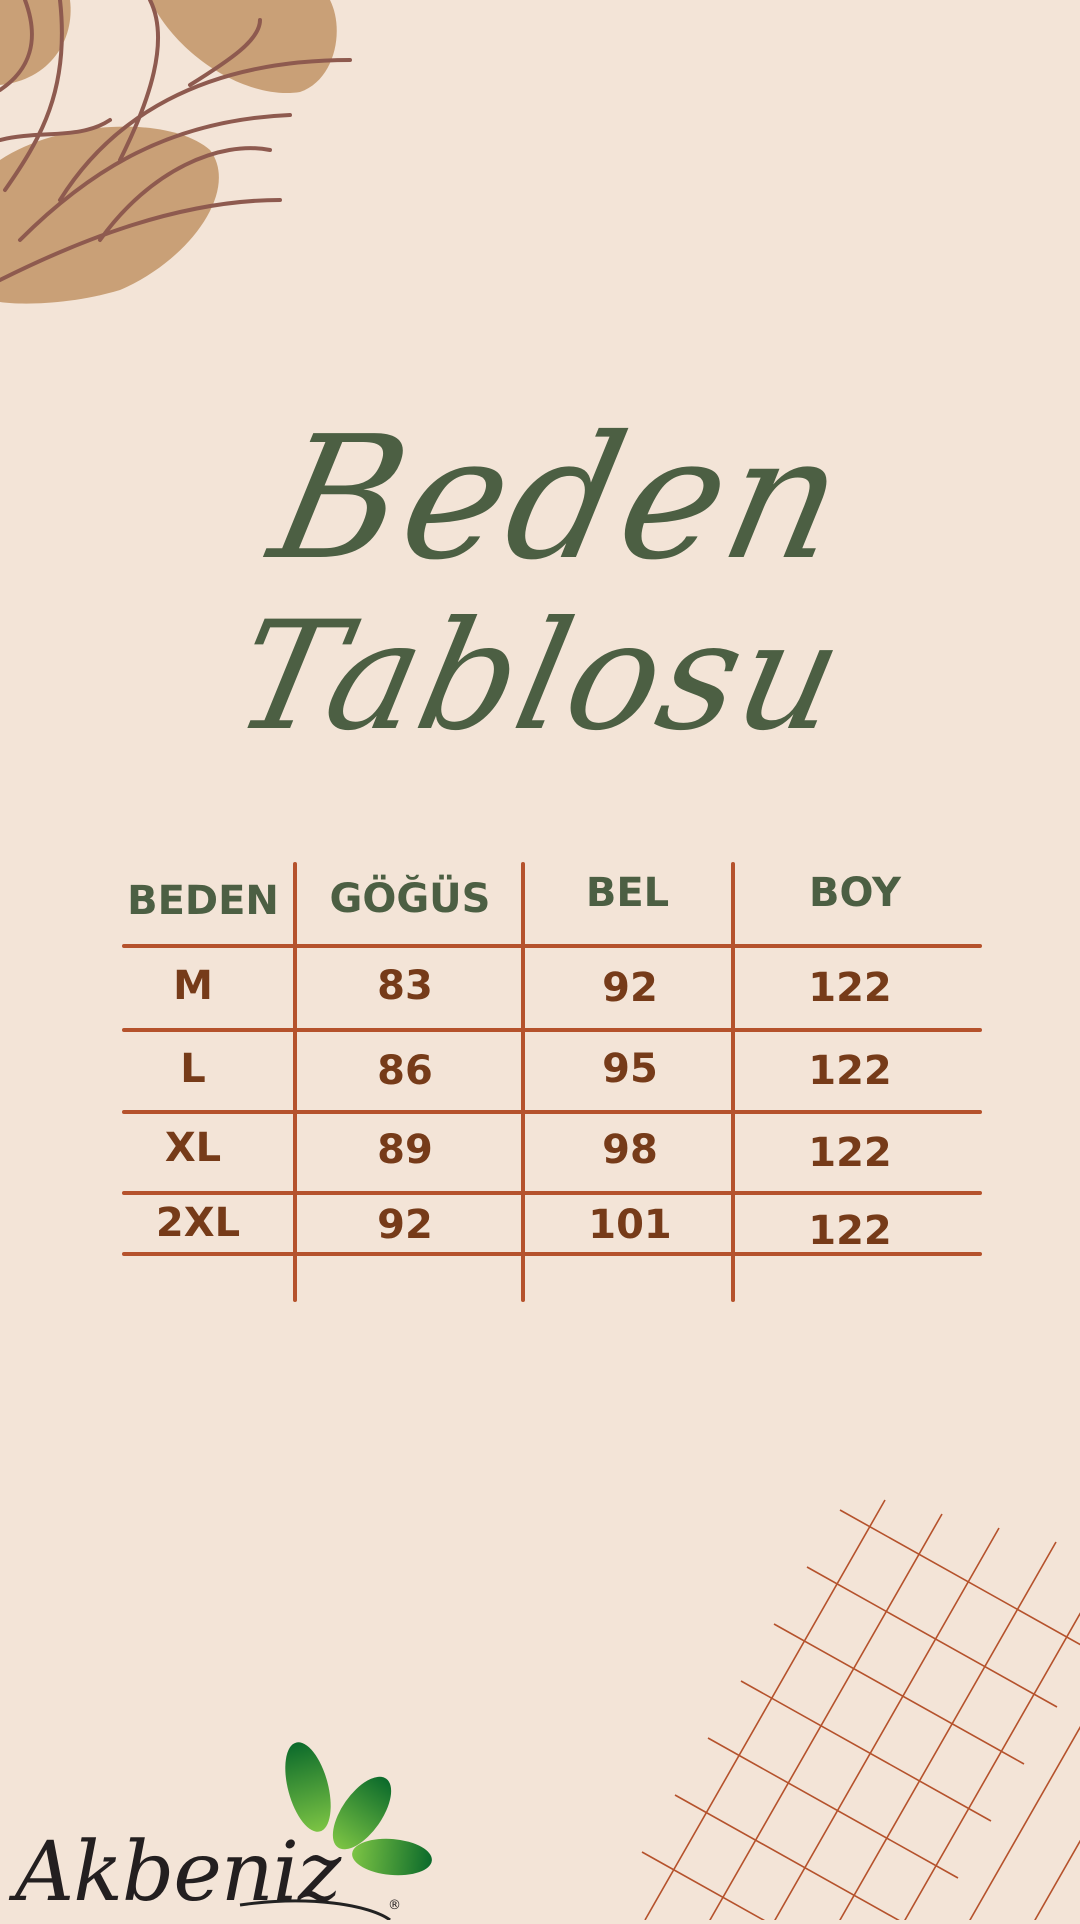  Describe the element at coordinates (193, 1148) in the screenshot. I see `cell-size: XL` at that location.